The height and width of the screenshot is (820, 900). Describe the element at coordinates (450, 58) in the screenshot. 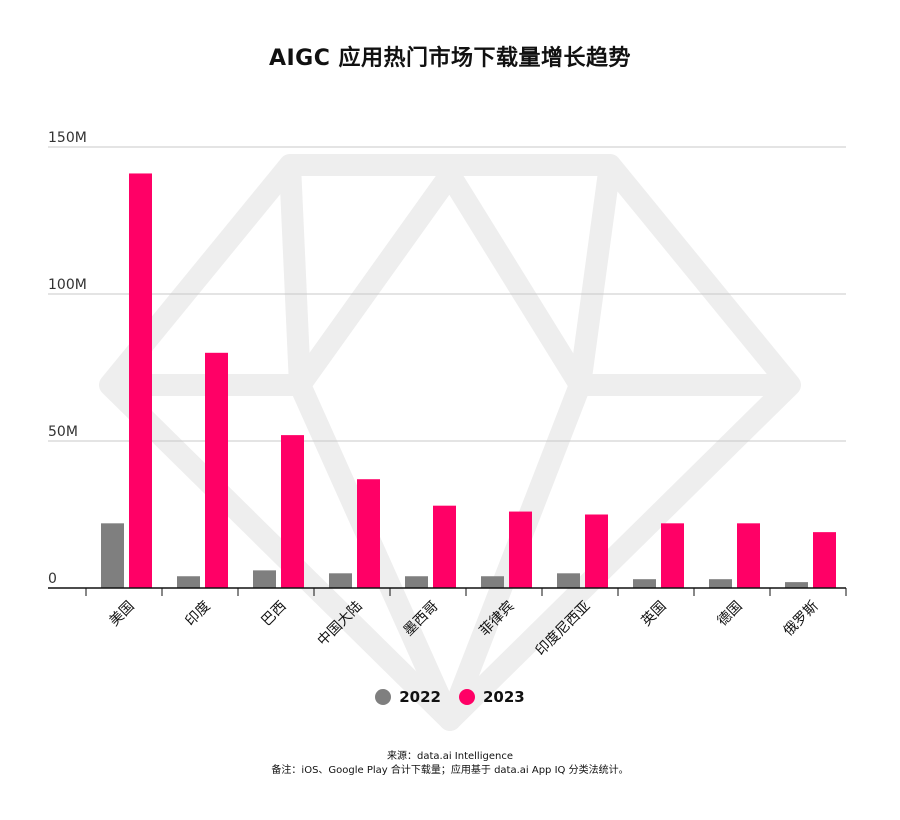

I see `chart-title: AIGC 应用热门市场下载量增长趋势` at that location.